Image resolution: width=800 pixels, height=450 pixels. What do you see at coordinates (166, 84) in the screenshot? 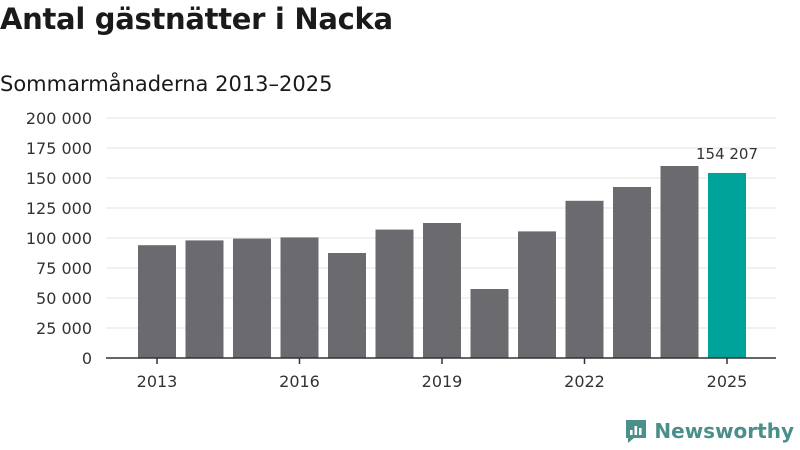
I see `chart-subtitle: Sommarmånaderna 2013–2025` at bounding box center [166, 84].